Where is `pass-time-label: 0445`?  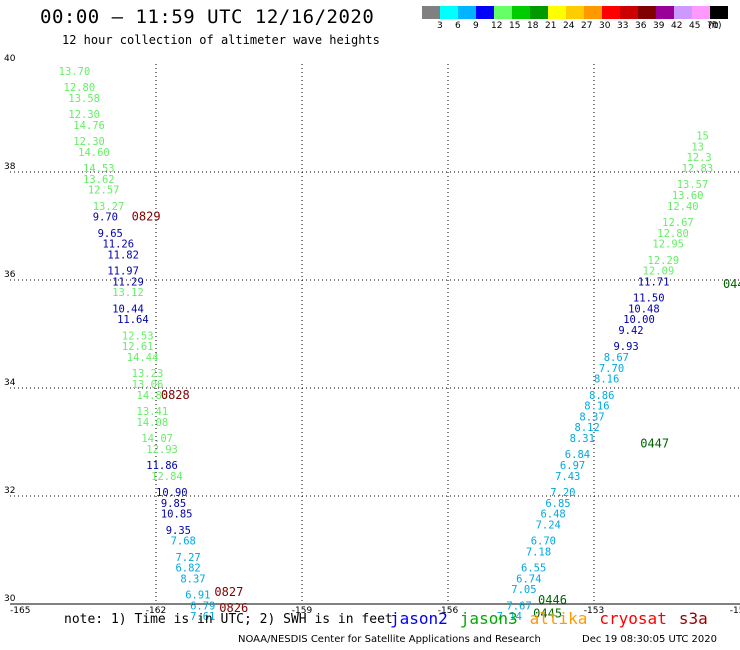 pass-time-label: 0445 is located at coordinates (547, 614).